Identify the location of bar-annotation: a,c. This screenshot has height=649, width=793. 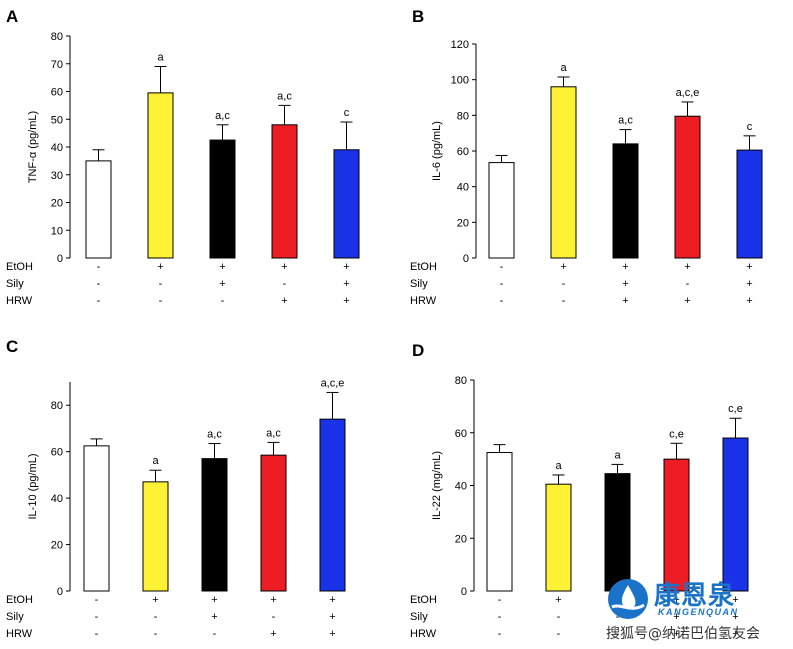
(214, 435).